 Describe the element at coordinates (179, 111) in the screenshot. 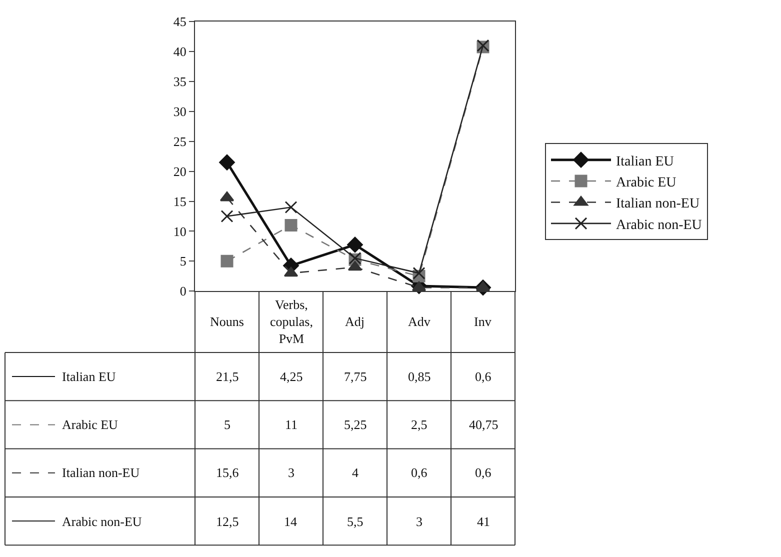

I see `y-tick-label: 30` at that location.